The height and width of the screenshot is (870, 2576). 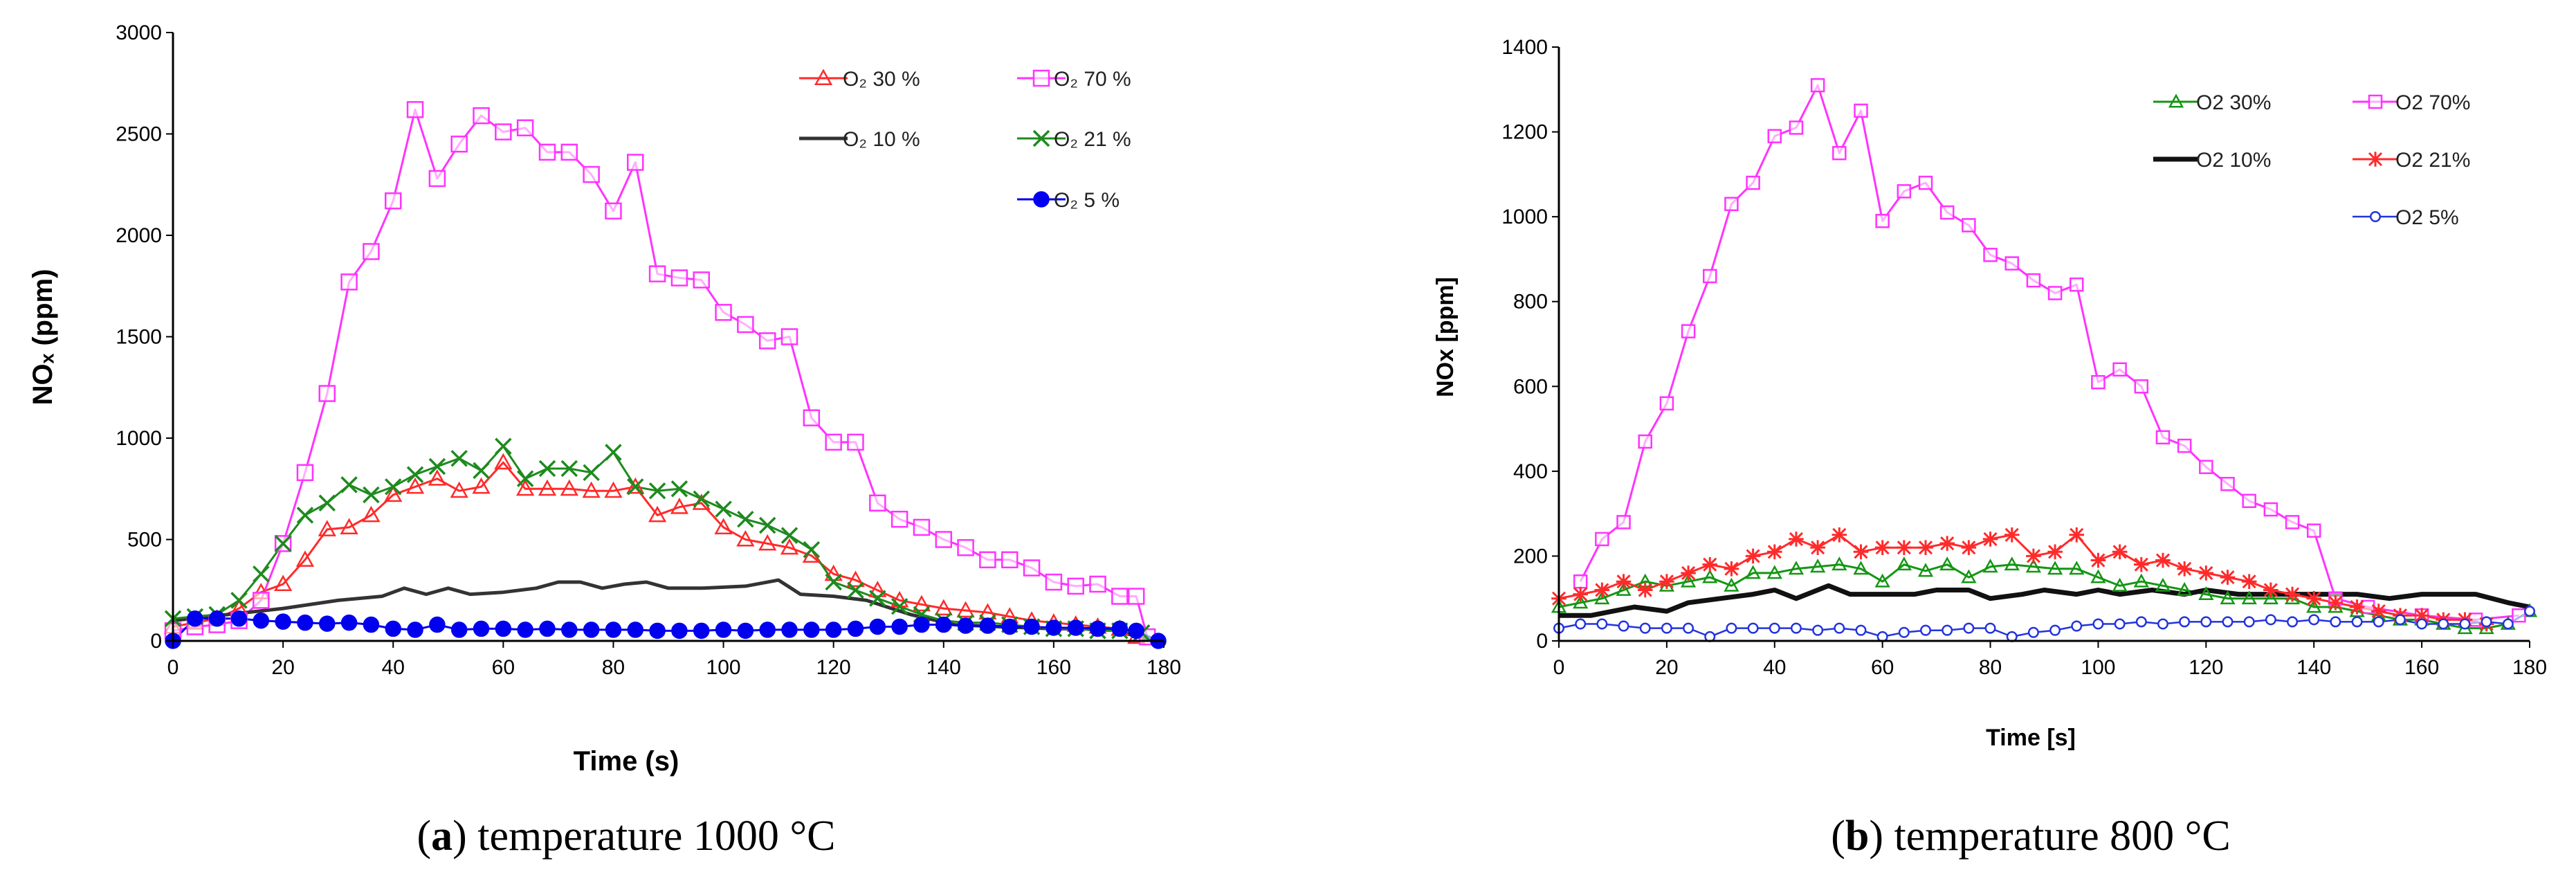 I want to click on y-tick-label: 1200, so click(x=1524, y=132).